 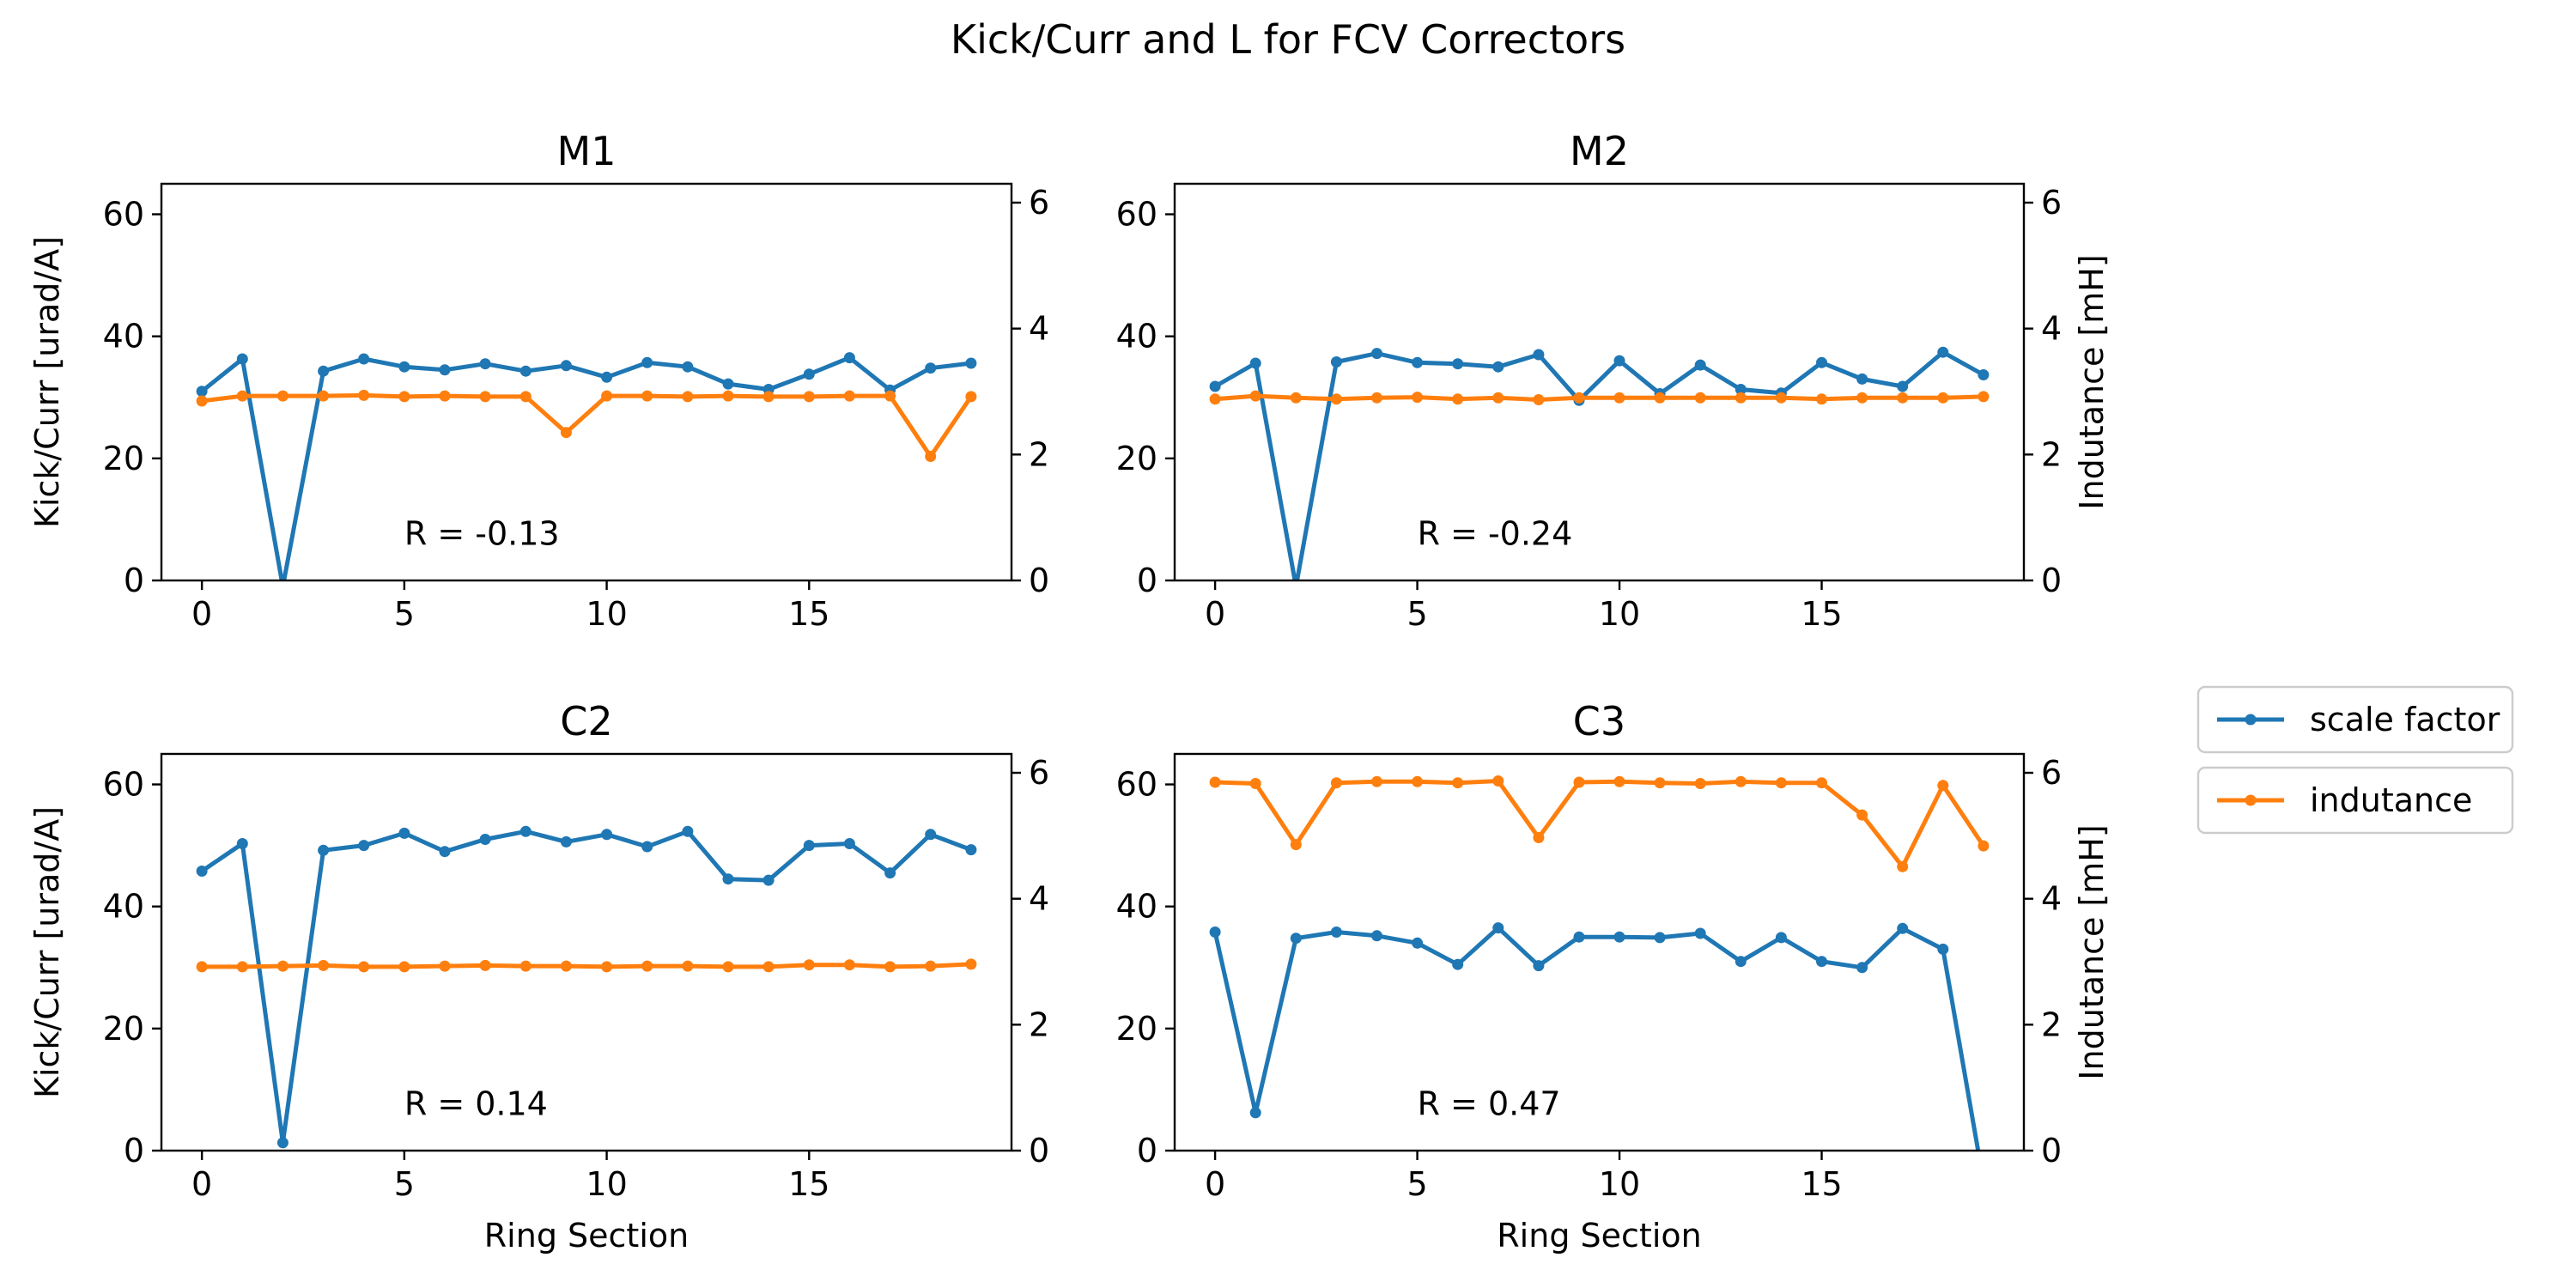 What do you see at coordinates (1416, 1184) in the screenshot?
I see `x-tick-label: 5` at bounding box center [1416, 1184].